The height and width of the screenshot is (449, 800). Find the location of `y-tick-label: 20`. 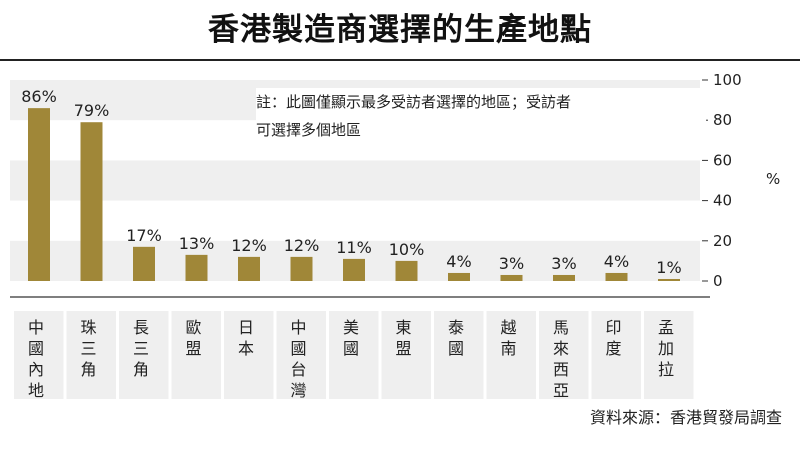

y-tick-label: 20 is located at coordinates (722, 241).